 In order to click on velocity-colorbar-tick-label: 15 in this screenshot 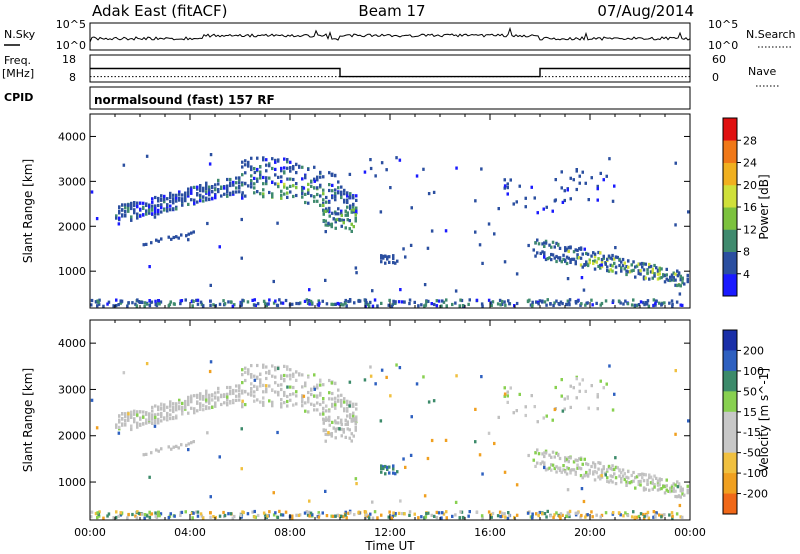, I will do `click(750, 412)`.